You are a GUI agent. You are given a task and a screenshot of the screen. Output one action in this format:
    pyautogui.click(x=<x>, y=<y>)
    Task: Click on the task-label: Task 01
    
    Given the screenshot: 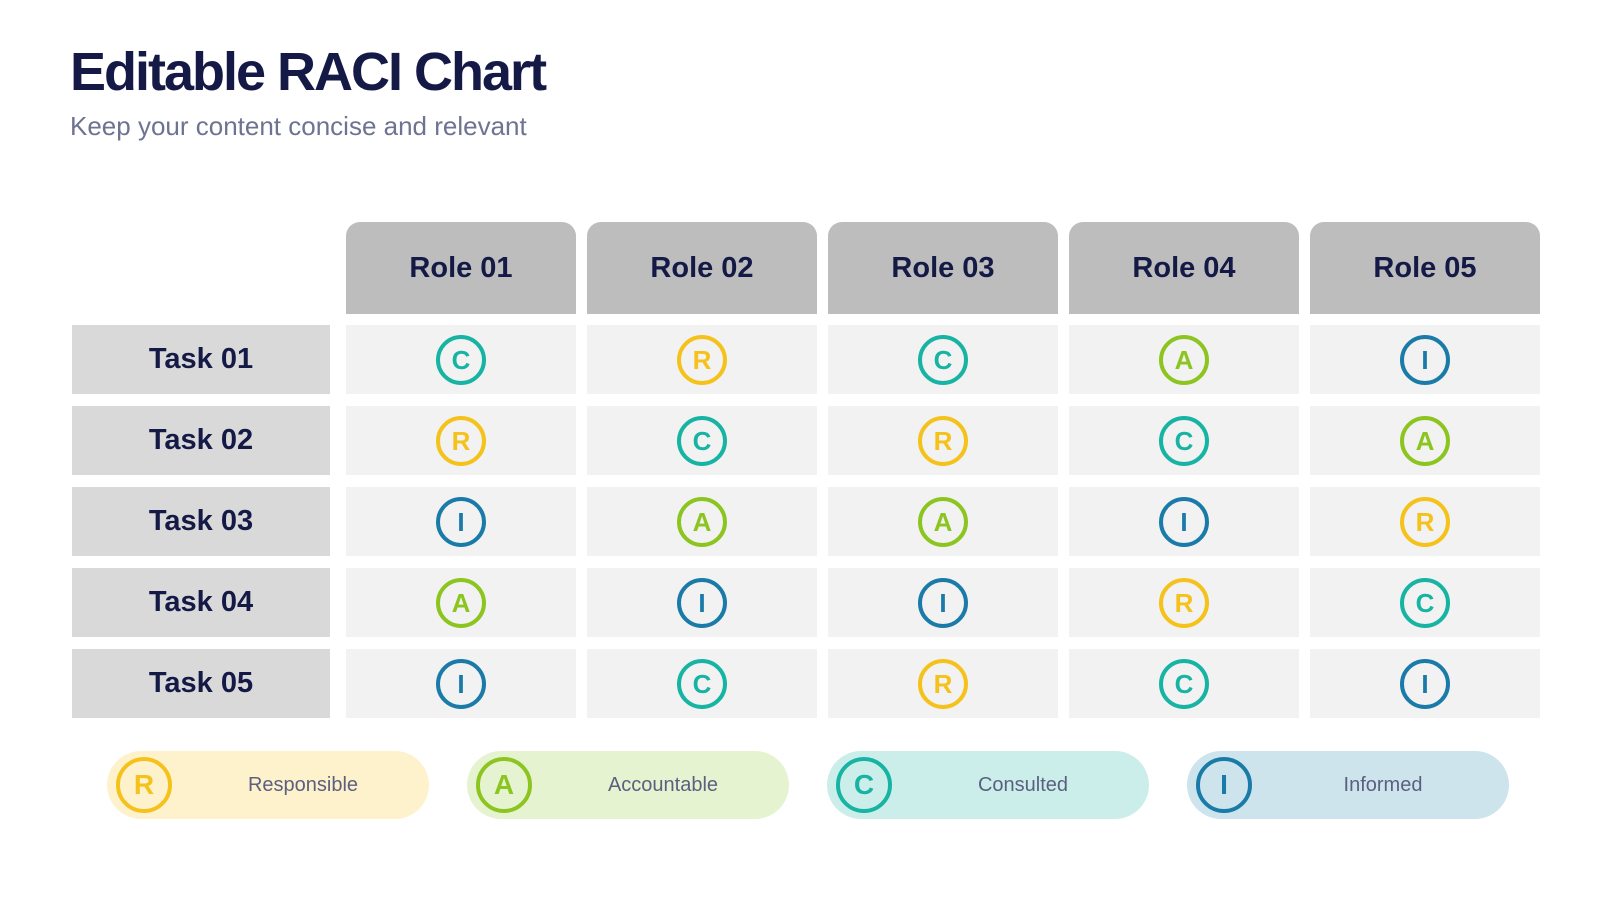 What is the action you would take?
    pyautogui.click(x=201, y=359)
    